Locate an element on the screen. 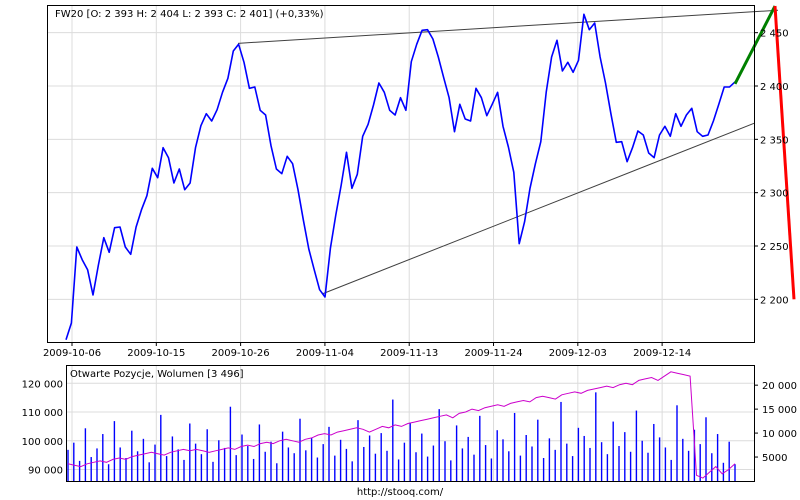  price-y-tick-label: 2 300 is located at coordinates (774, 194).